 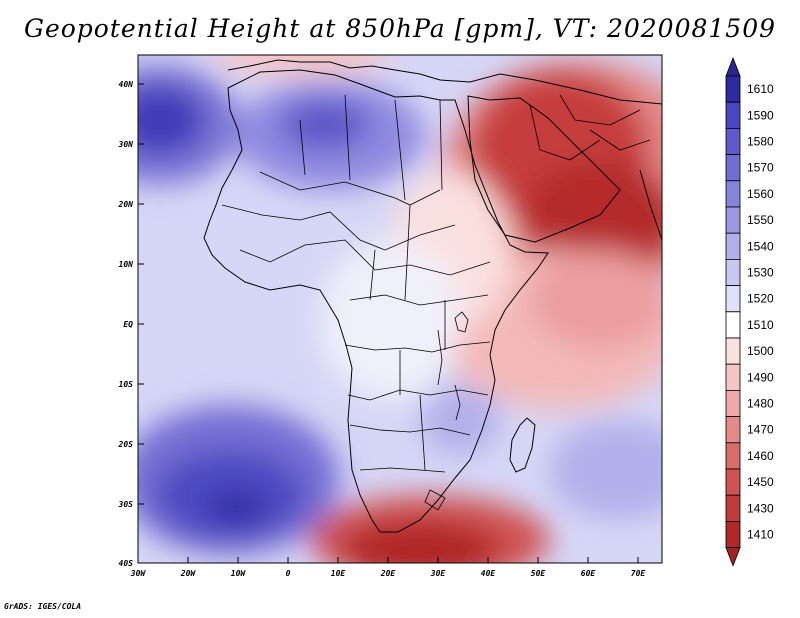 I want to click on latitude-axis: 40N 30N 20N 10N EQ 10S 20S 30S 40S, so click(x=131, y=324).